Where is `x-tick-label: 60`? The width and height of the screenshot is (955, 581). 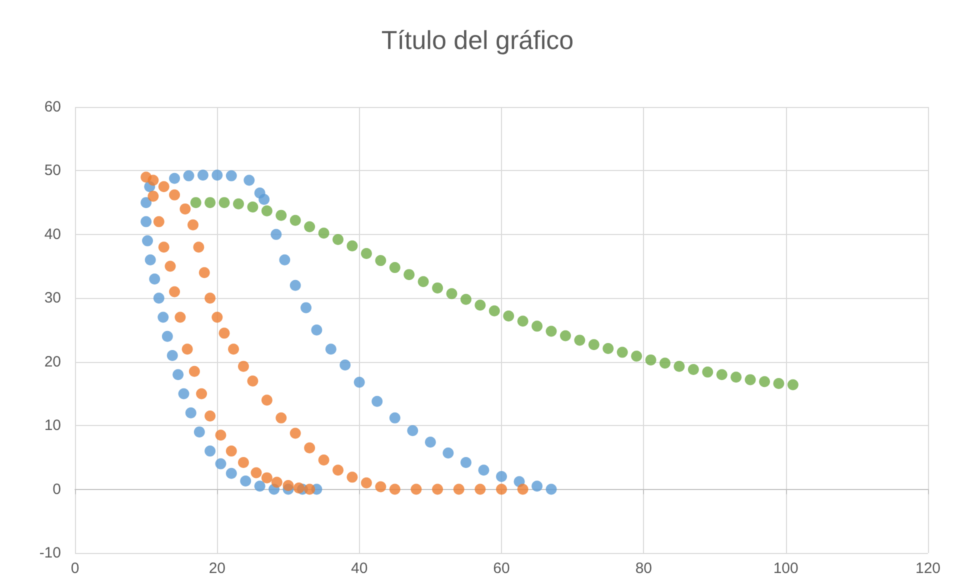
x-tick-label: 60 is located at coordinates (501, 568).